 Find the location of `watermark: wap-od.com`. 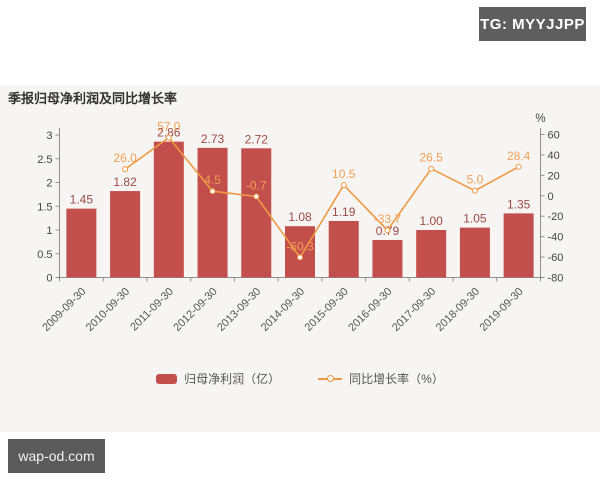

watermark: wap-od.com is located at coordinates (56, 456).